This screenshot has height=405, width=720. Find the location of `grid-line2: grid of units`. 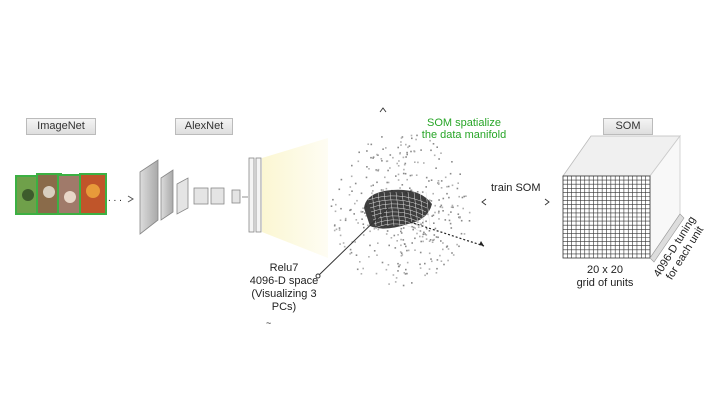

grid-line2: grid of units is located at coordinates (605, 283).